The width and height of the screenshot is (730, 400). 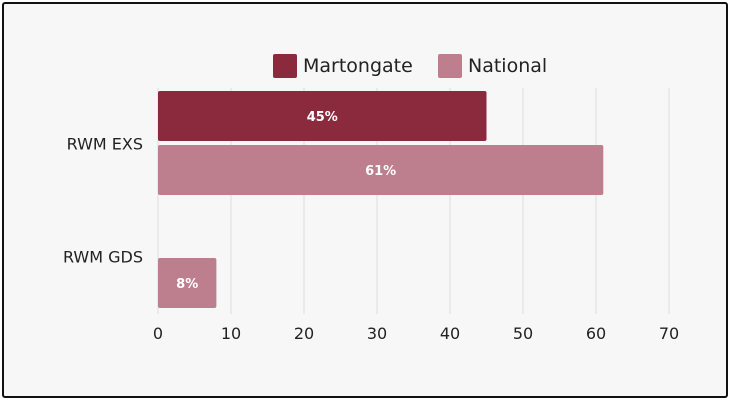 I want to click on bar-labels: 45% 61% 8%, so click(x=286, y=201).